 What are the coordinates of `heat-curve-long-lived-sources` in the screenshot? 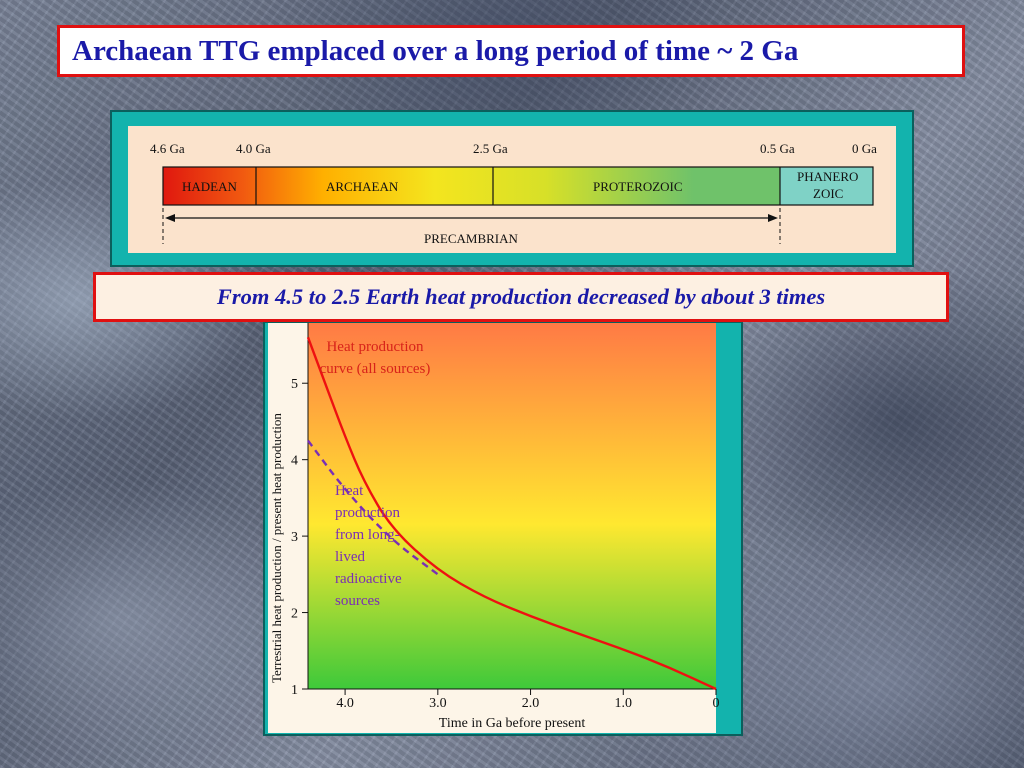 It's located at (373, 507).